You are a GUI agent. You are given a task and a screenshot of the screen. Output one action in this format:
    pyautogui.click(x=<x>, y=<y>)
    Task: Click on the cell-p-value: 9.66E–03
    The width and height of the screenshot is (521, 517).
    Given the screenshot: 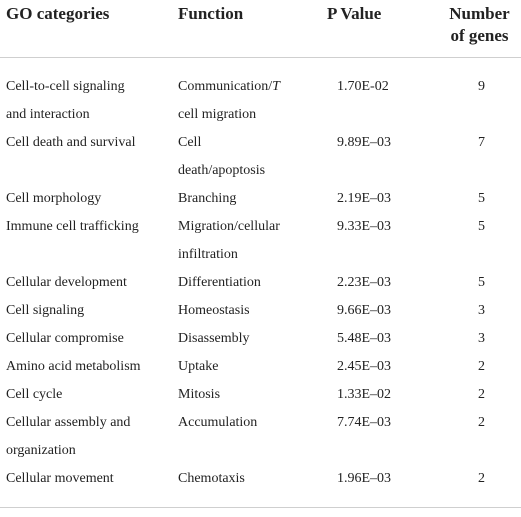 What is the action you would take?
    pyautogui.click(x=364, y=310)
    